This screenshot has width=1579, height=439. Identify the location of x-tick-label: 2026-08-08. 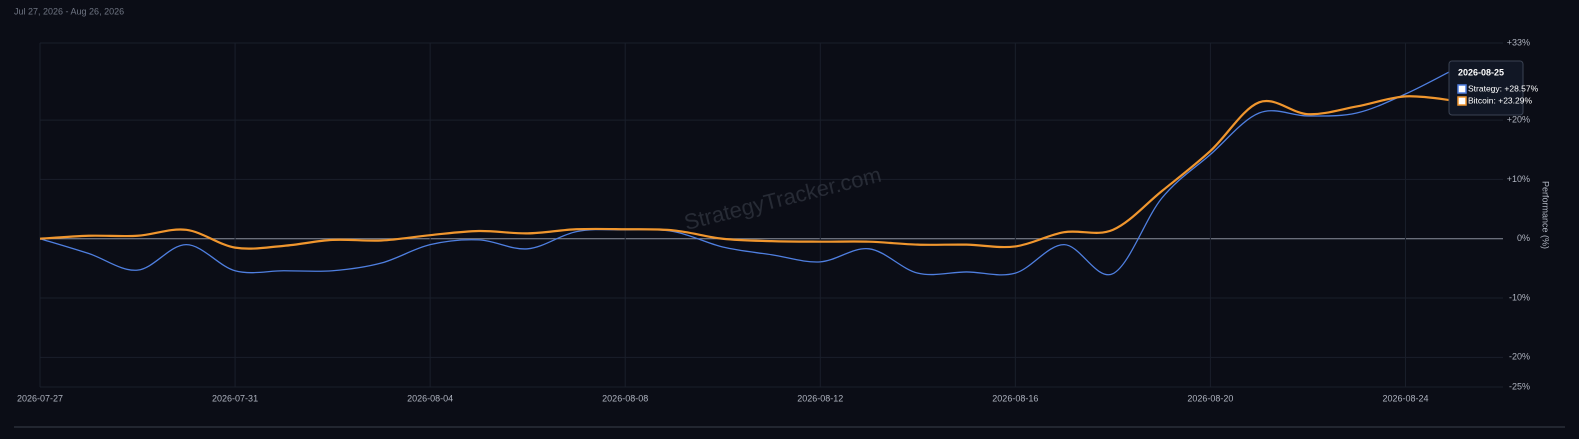
(625, 398).